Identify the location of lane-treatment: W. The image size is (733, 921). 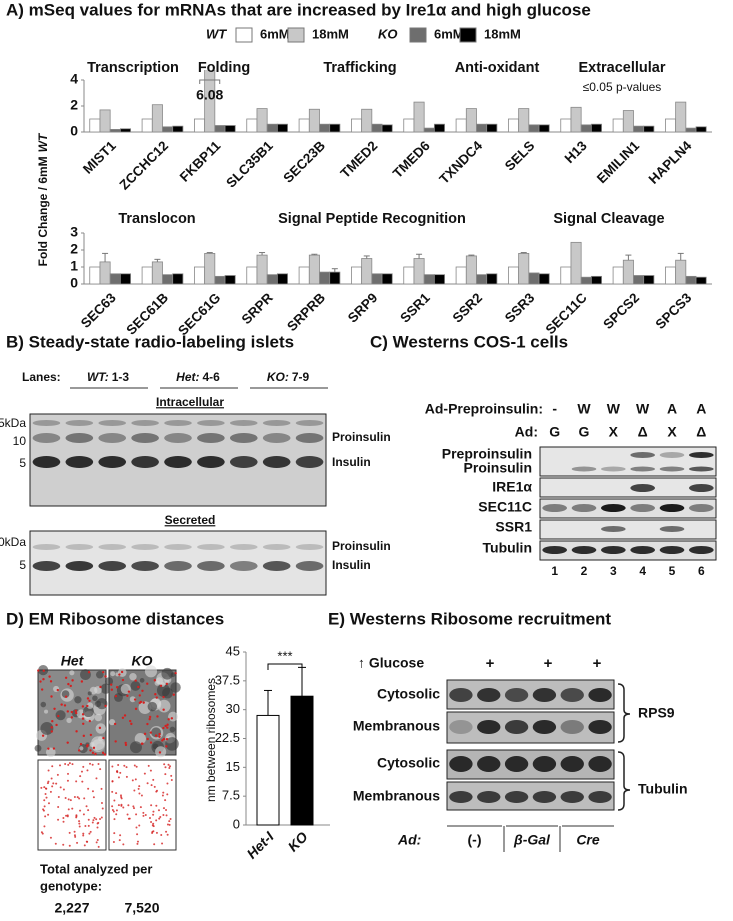
(614, 409).